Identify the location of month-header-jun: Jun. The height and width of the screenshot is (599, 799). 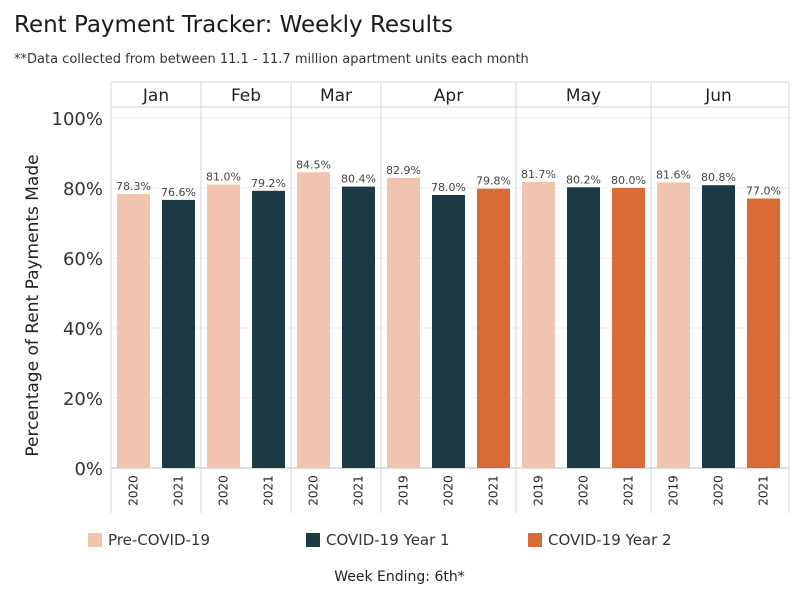
(718, 96).